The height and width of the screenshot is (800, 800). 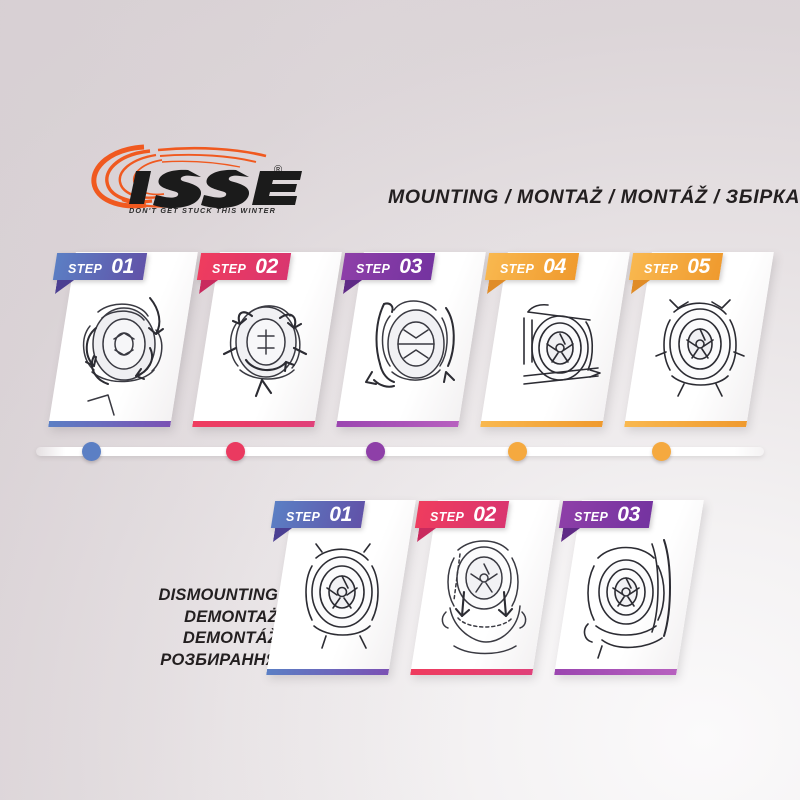 I want to click on mounting-heading: MOUNTING / MONTAŻ / MONTÁŽ / ЗБІРКА, so click(x=594, y=197).